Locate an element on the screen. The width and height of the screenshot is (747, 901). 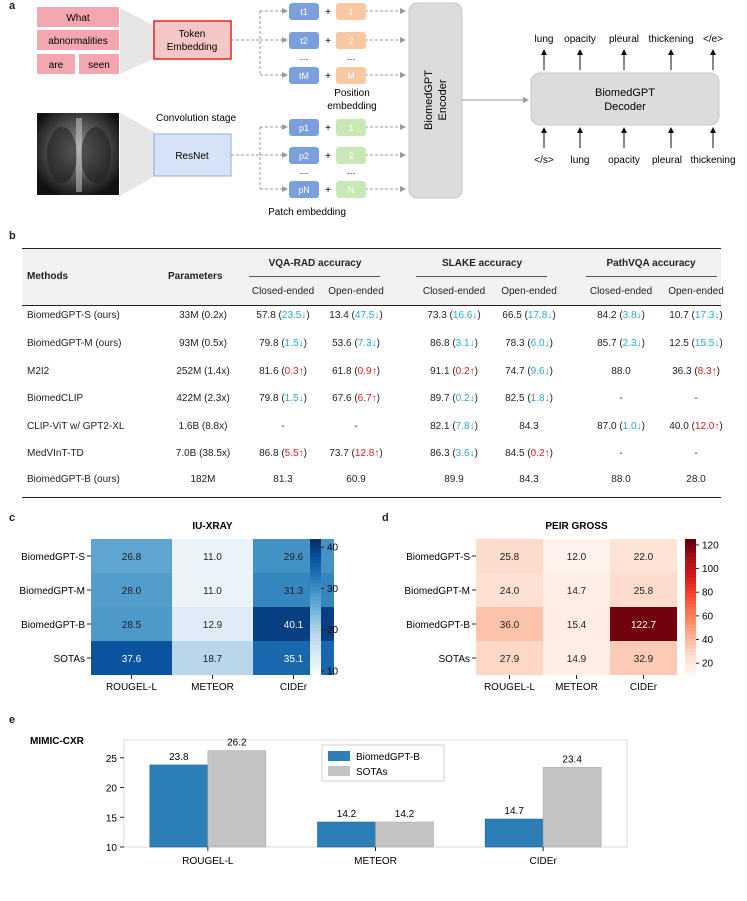
heatmap-title: PEIR GROSS is located at coordinates (576, 526).